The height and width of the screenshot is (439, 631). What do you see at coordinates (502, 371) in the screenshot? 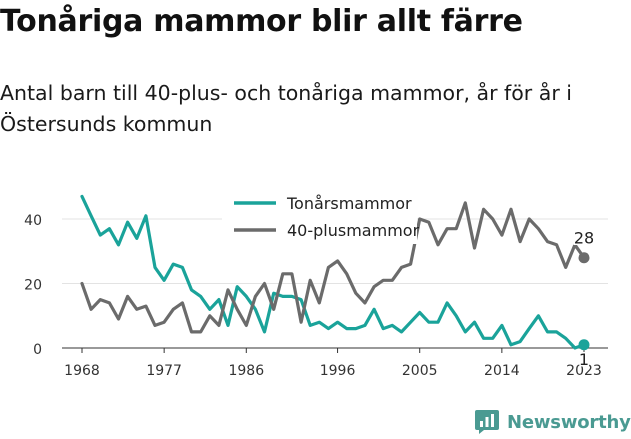
I see `x-tick-label: 2014` at bounding box center [502, 371].